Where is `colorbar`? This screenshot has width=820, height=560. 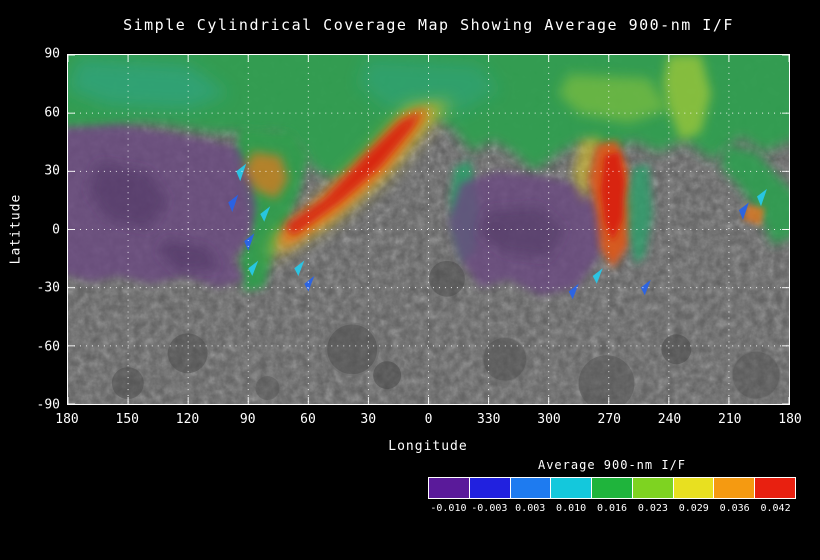 colorbar is located at coordinates (612, 488).